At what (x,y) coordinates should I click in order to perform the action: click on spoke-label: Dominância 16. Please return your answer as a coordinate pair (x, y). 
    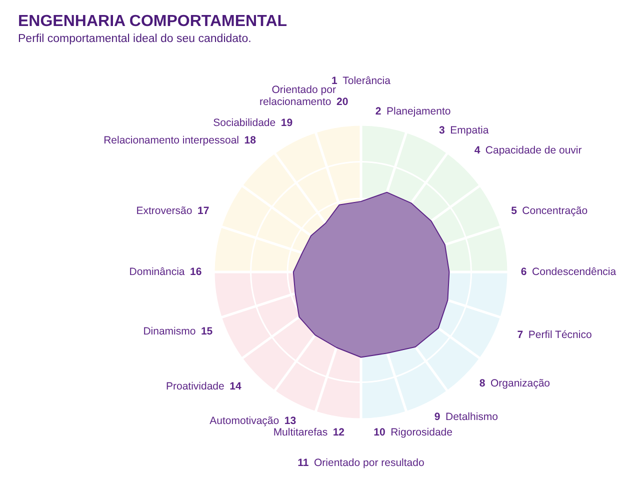
    Looking at the image, I should click on (165, 272).